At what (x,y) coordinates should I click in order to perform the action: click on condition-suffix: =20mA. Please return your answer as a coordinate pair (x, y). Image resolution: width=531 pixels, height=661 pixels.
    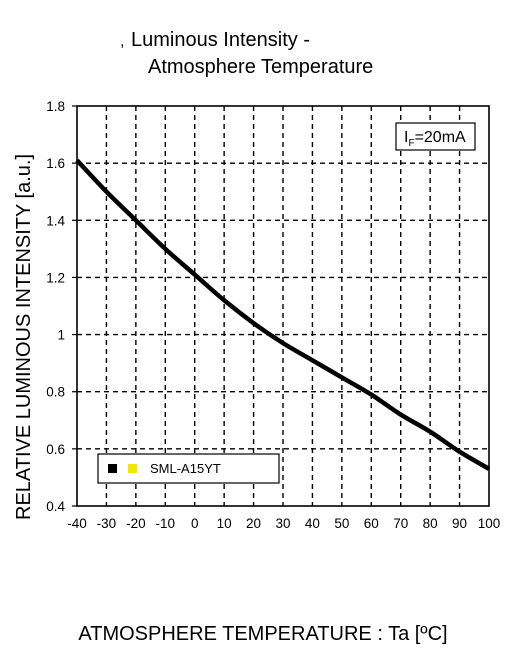
    Looking at the image, I should click on (440, 137).